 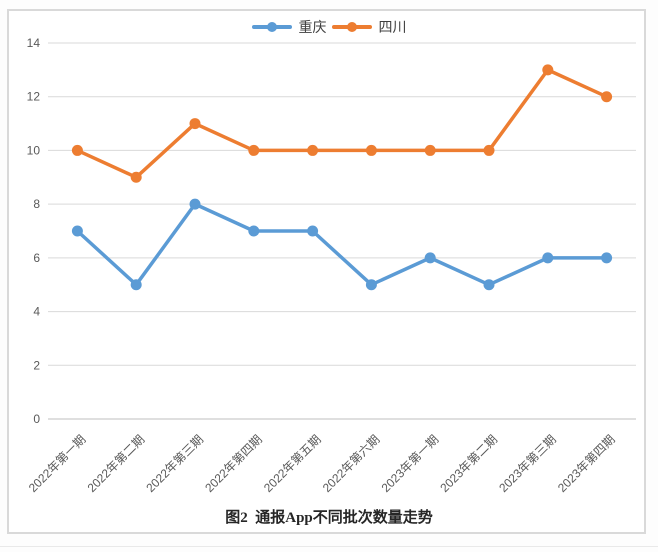 I want to click on legend-label: 重庆, so click(x=312, y=27).